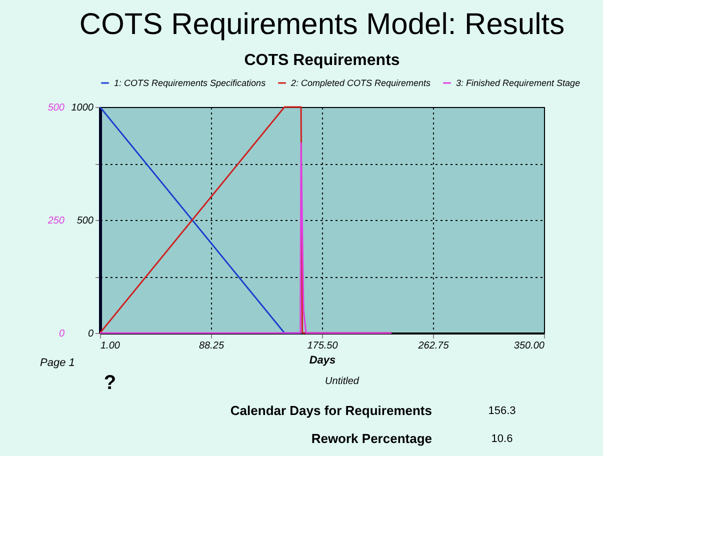 The height and width of the screenshot is (540, 720). I want to click on legend-label: 1: COTS Requirements Specifications, so click(190, 83).